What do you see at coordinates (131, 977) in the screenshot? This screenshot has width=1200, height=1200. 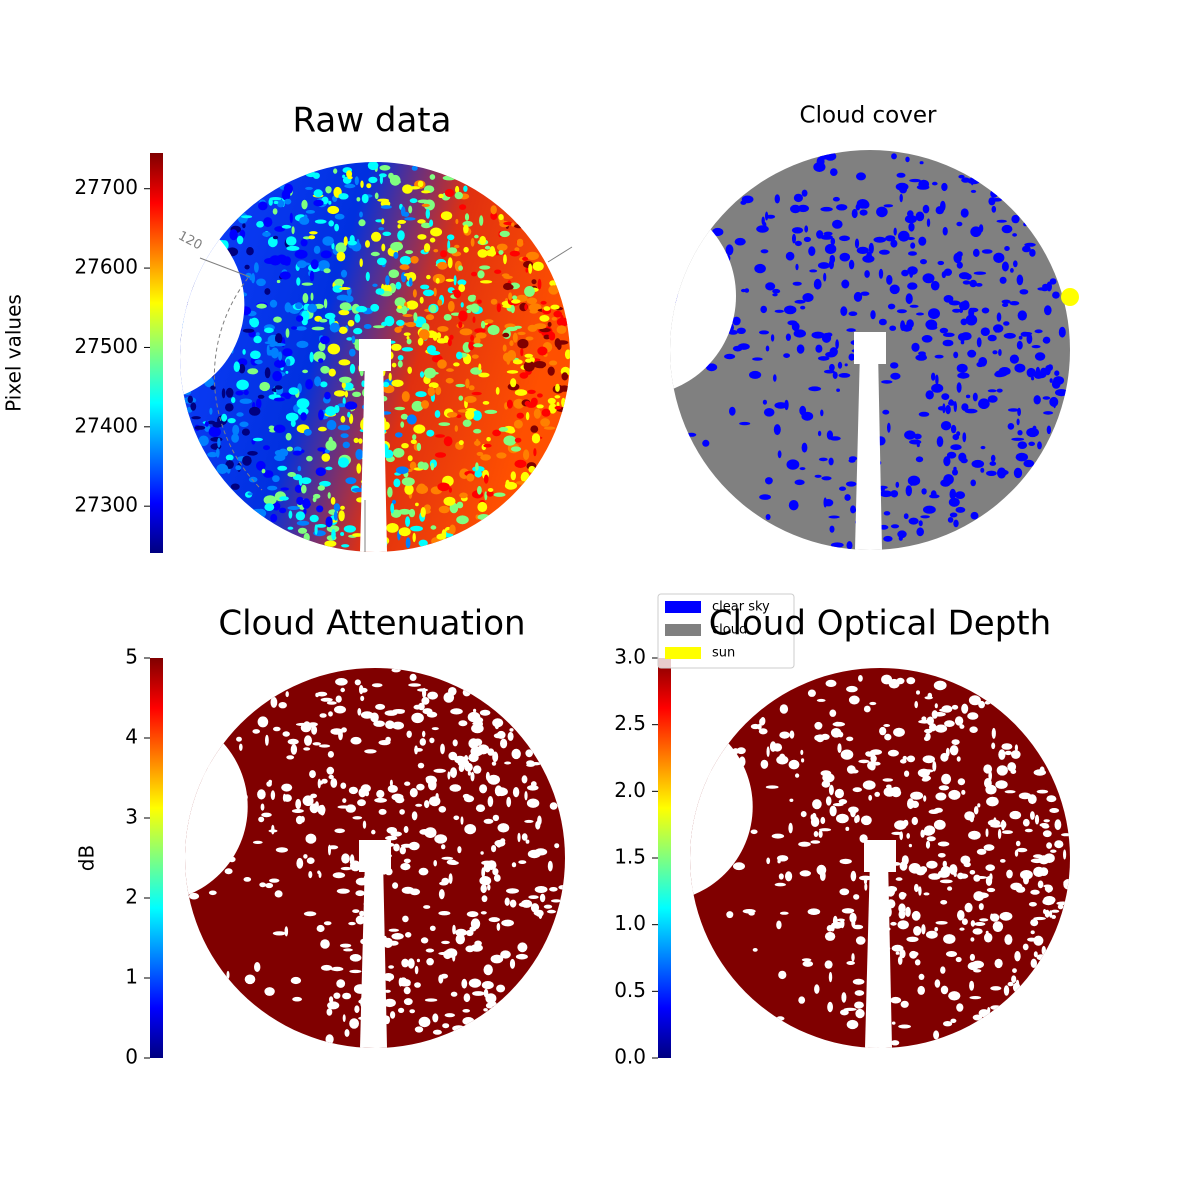 I see `tick-label: 1` at bounding box center [131, 977].